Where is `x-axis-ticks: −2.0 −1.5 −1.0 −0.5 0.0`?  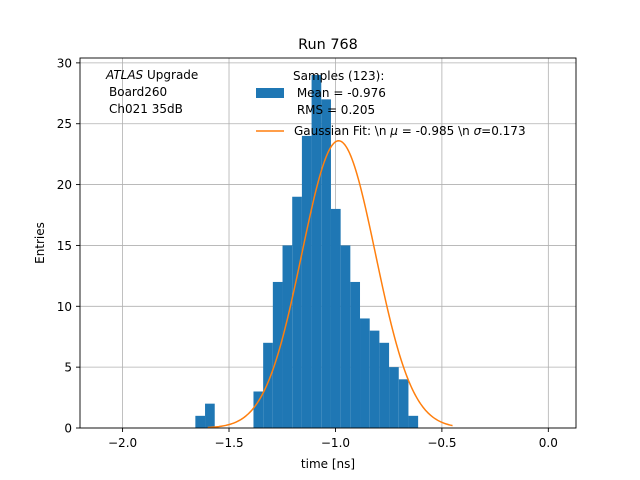 x-axis-ticks: −2.0 −1.5 −1.0 −0.5 0.0 is located at coordinates (333, 439).